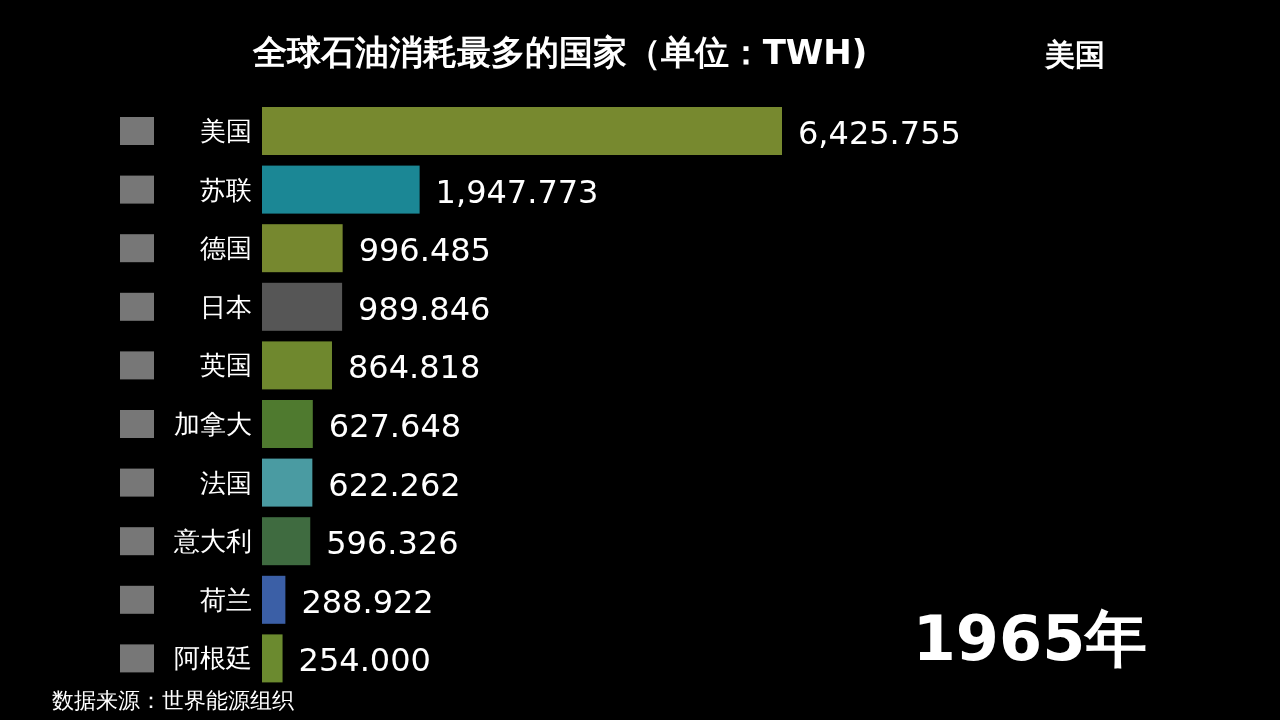 The image size is (1280, 720). Describe the element at coordinates (226, 365) in the screenshot. I see `y-tick-label: 英国` at that location.